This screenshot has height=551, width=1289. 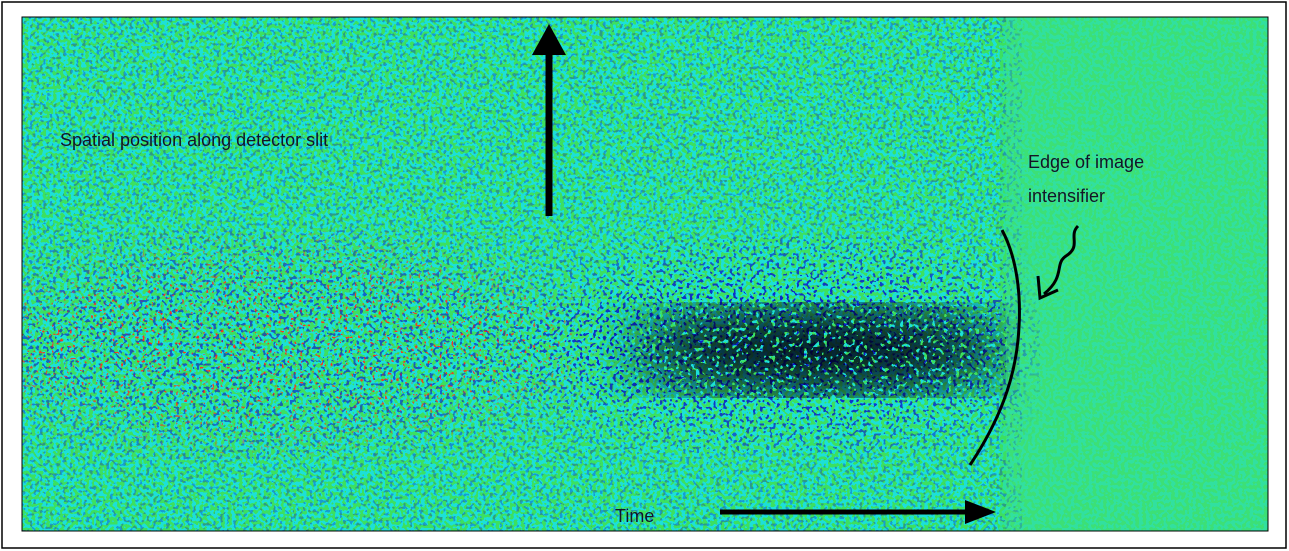 I want to click on time-arrow-head, so click(x=980, y=512).